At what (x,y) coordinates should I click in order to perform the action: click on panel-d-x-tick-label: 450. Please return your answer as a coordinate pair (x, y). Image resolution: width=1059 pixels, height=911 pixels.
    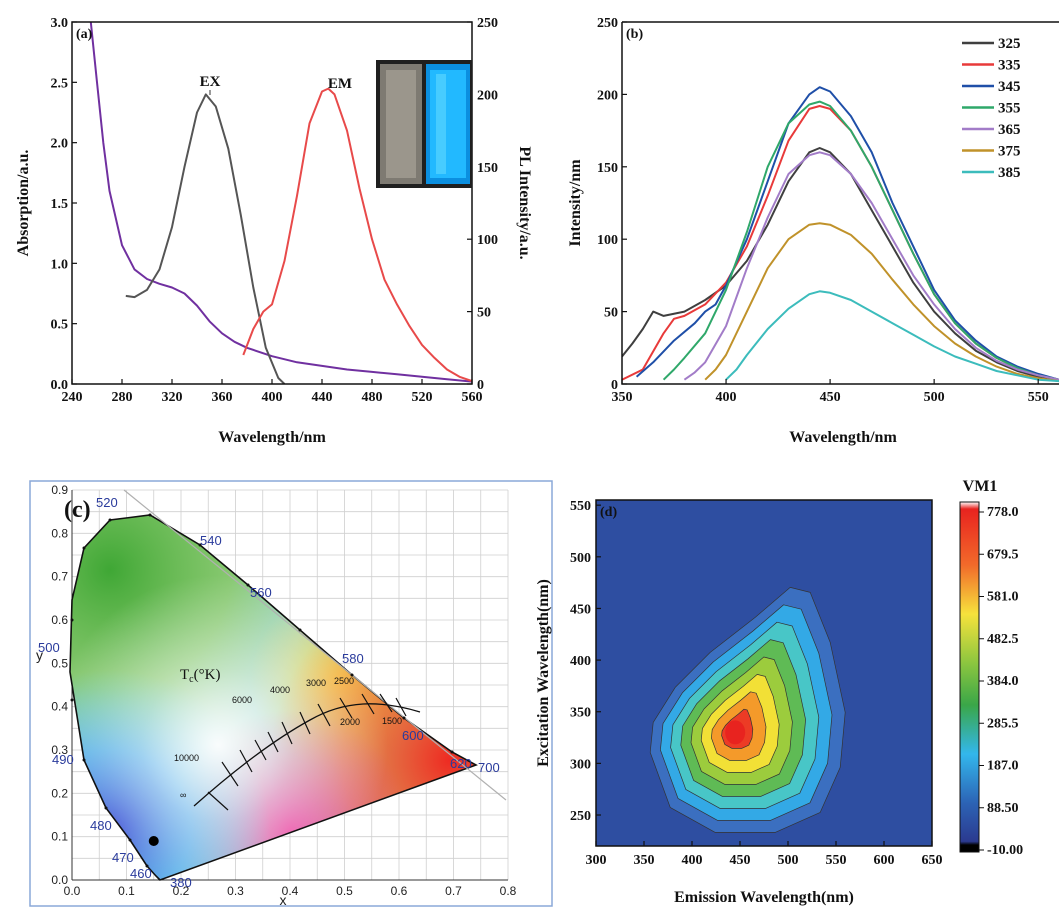
    Looking at the image, I should click on (740, 860).